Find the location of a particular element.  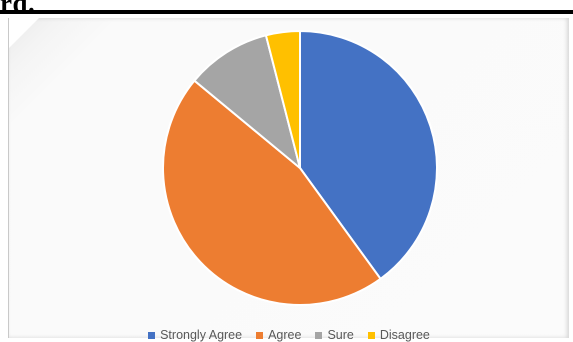

legend-label: Disagree is located at coordinates (404, 335).